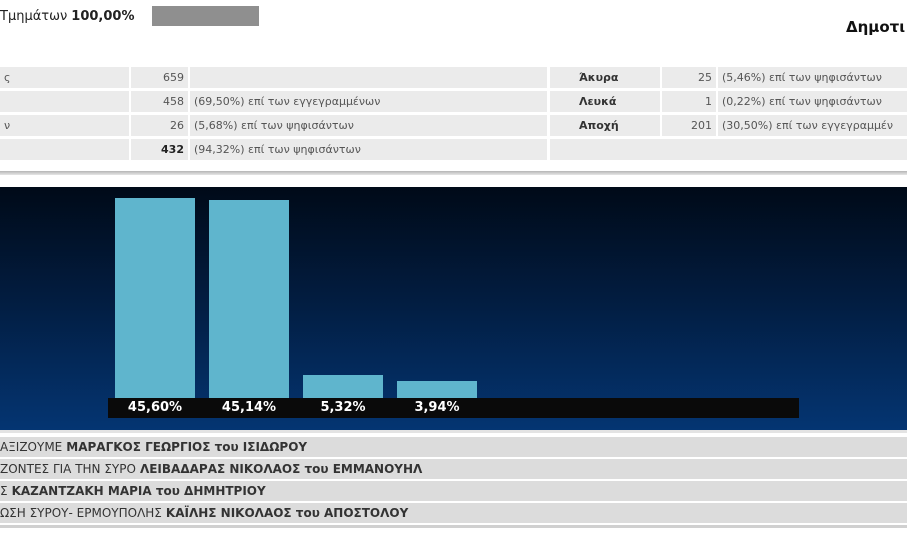 This screenshot has height=536, width=907. I want to click on stat-value: 432, so click(159, 149).